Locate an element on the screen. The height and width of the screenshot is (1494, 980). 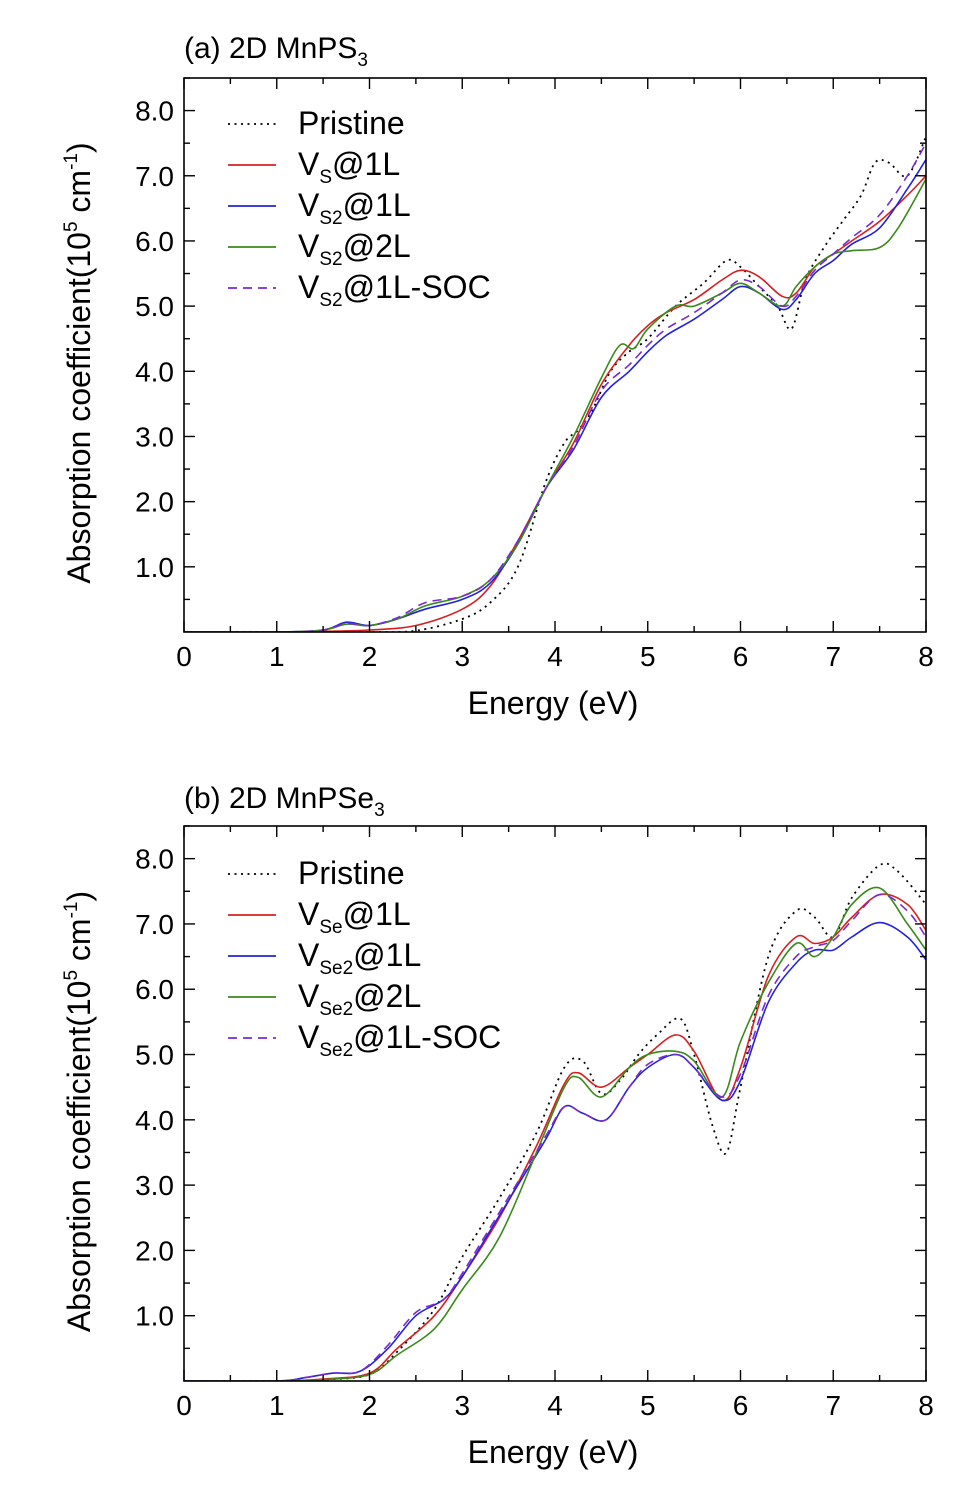
legend-label-1: VSe@1L is located at coordinates (354, 917).